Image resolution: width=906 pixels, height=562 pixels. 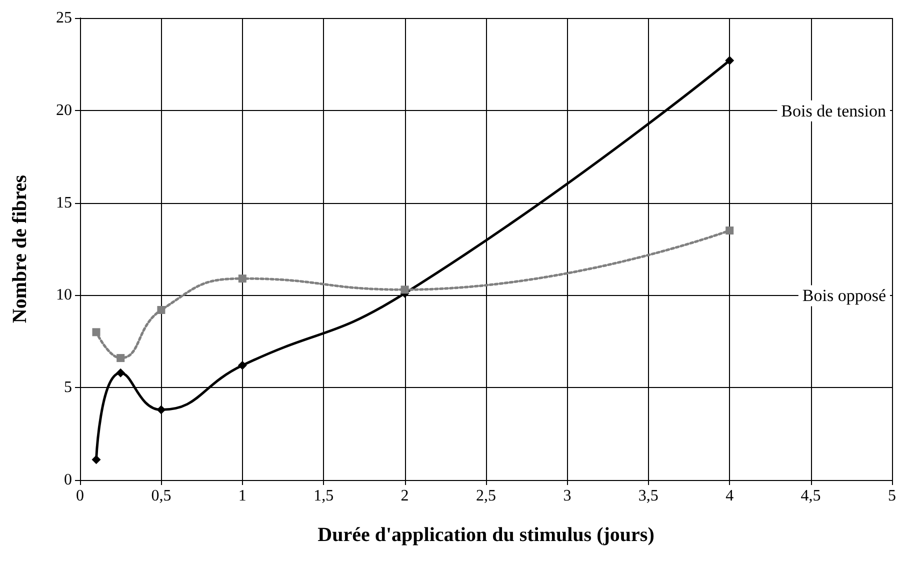 I want to click on x-tick-label: 2, so click(x=404, y=496).